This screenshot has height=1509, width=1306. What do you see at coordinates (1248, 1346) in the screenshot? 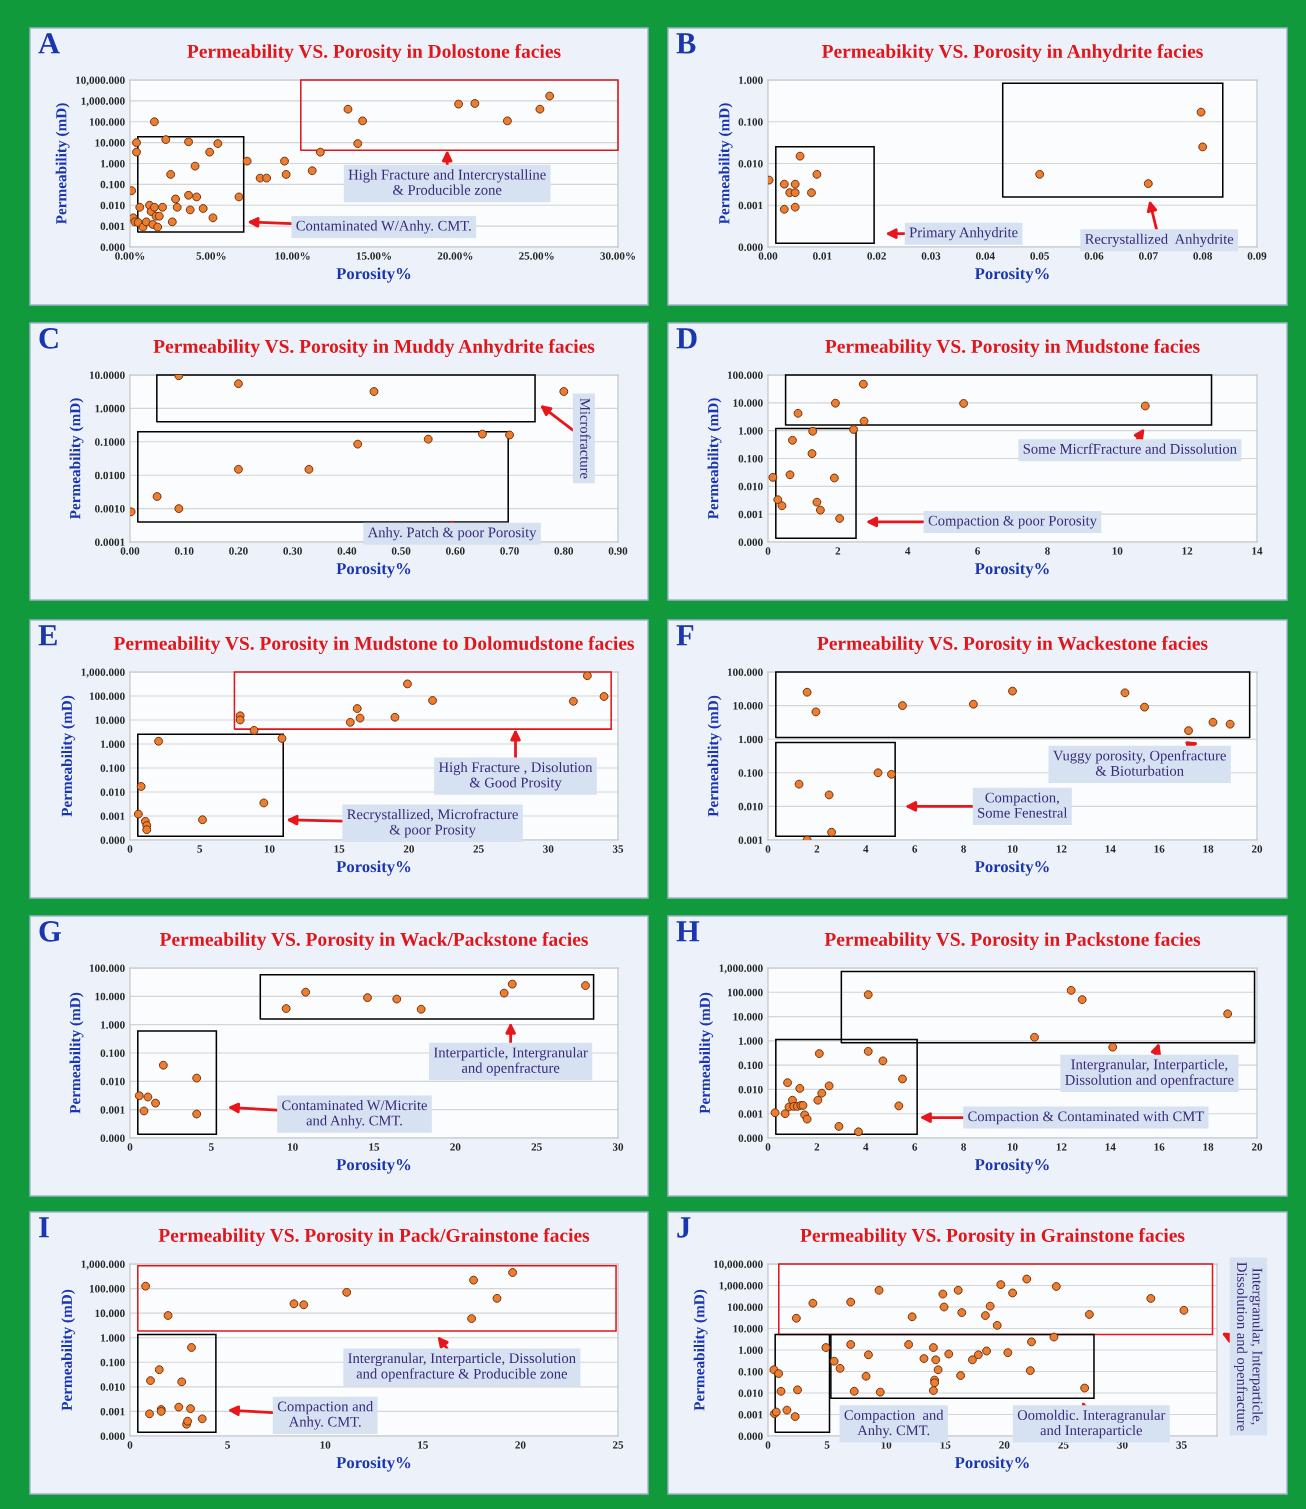
I see `text: Intergranular, Interparticle, Dissolution and openfracture` at bounding box center [1248, 1346].